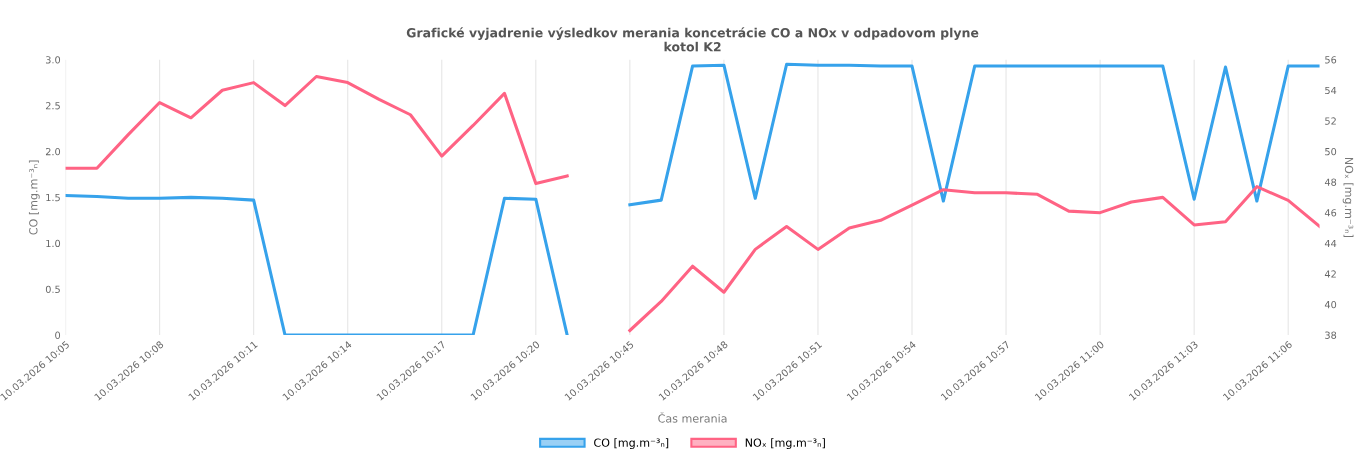  Describe the element at coordinates (52, 289) in the screenshot. I see `y-tick-label: 0.5` at that location.